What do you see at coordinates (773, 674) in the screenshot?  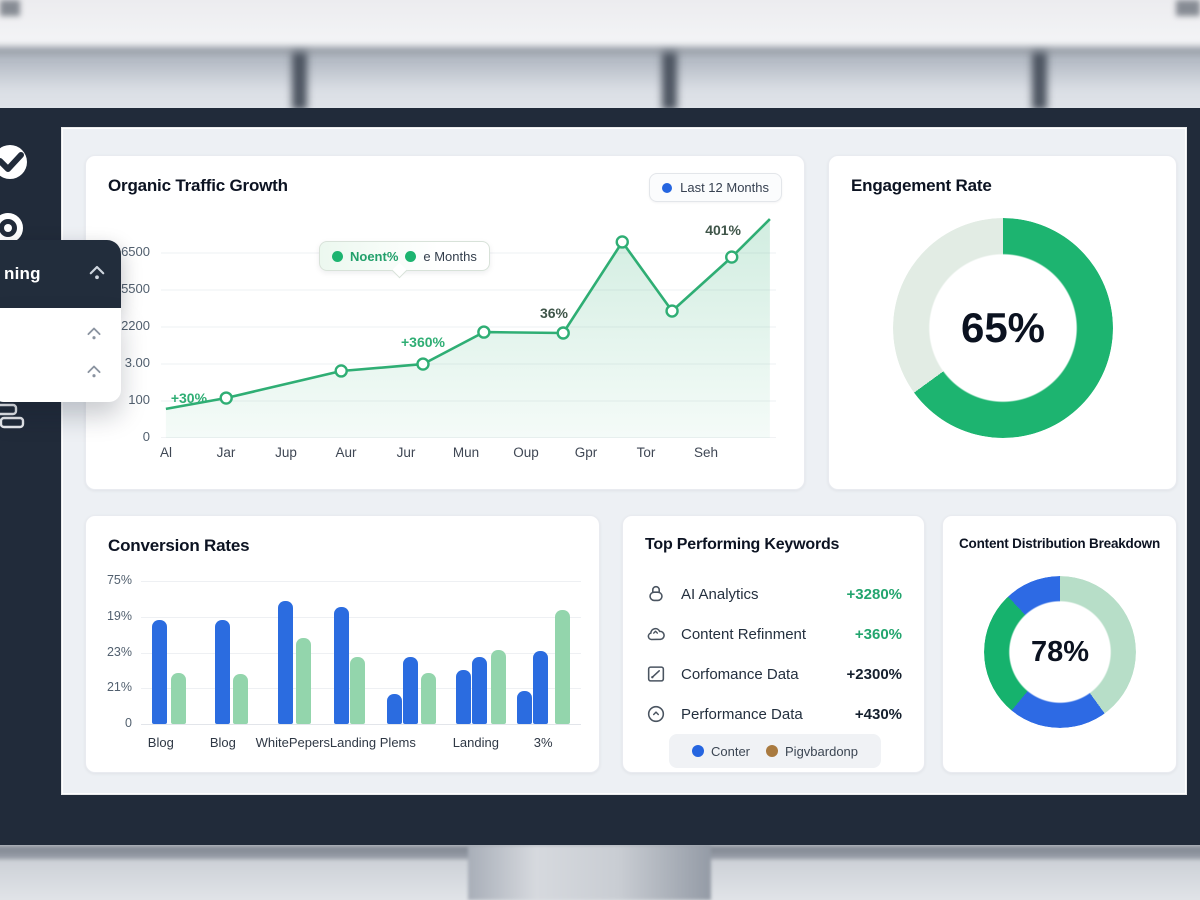 I see `keyword-row: Corfomance Data +2300%` at bounding box center [773, 674].